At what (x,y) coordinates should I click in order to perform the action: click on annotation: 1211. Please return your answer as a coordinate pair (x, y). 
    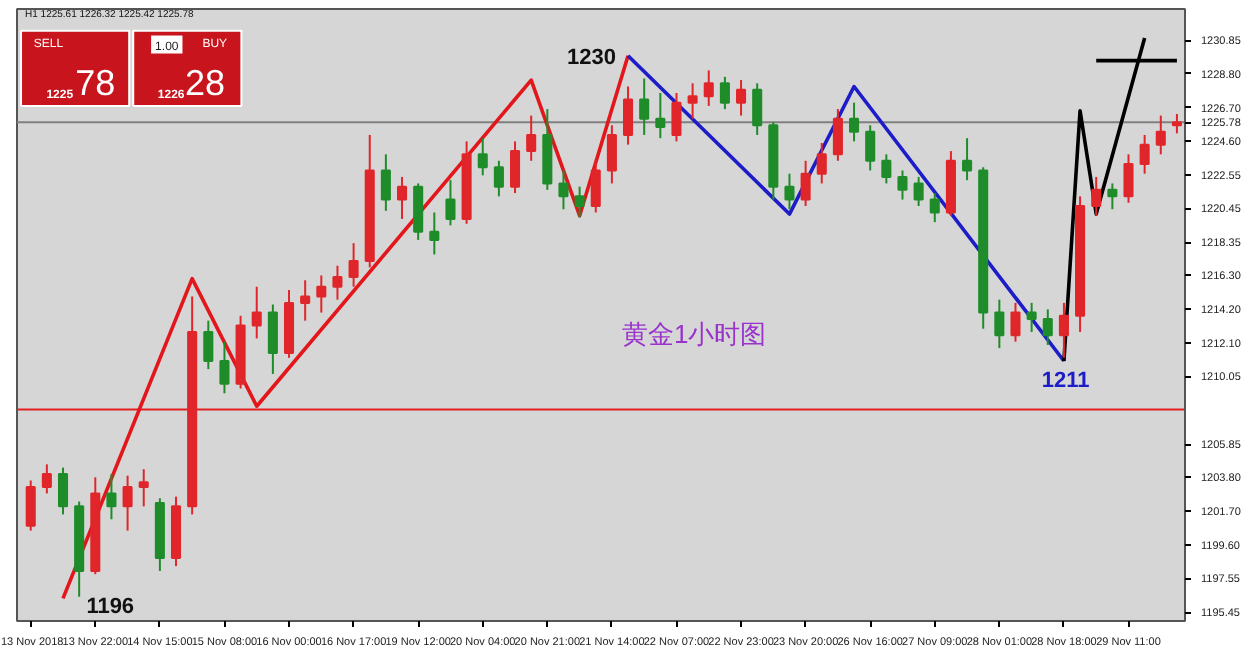
    Looking at the image, I should click on (1065, 380).